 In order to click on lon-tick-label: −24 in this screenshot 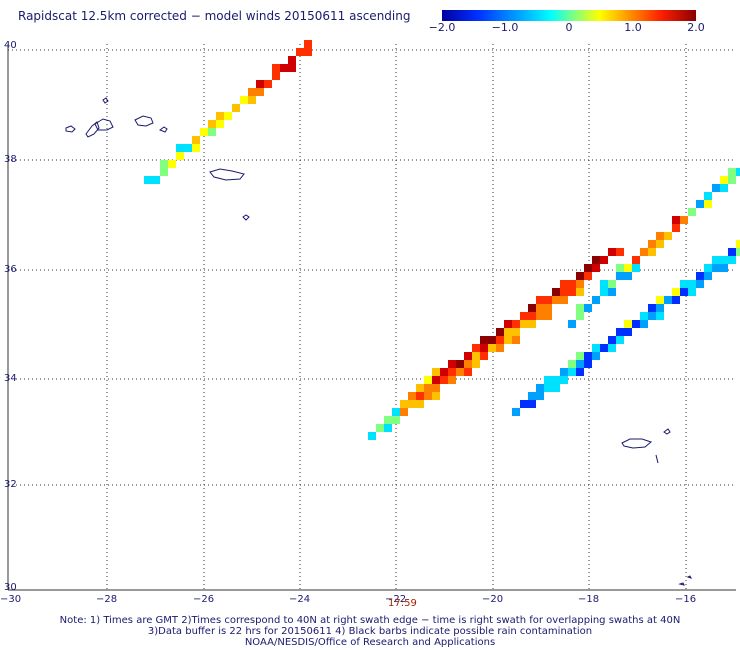, I will do `click(299, 599)`.